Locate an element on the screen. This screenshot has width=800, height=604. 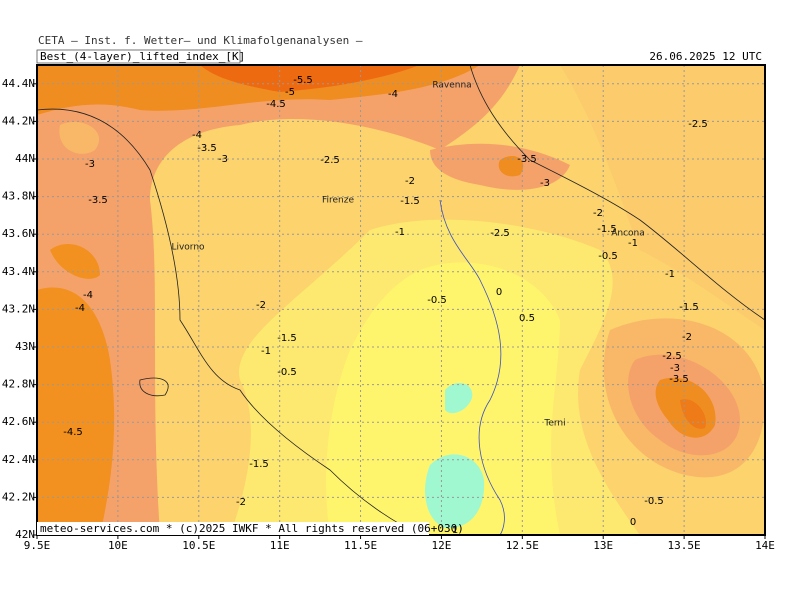
city-label: Firenze is located at coordinates (338, 201).